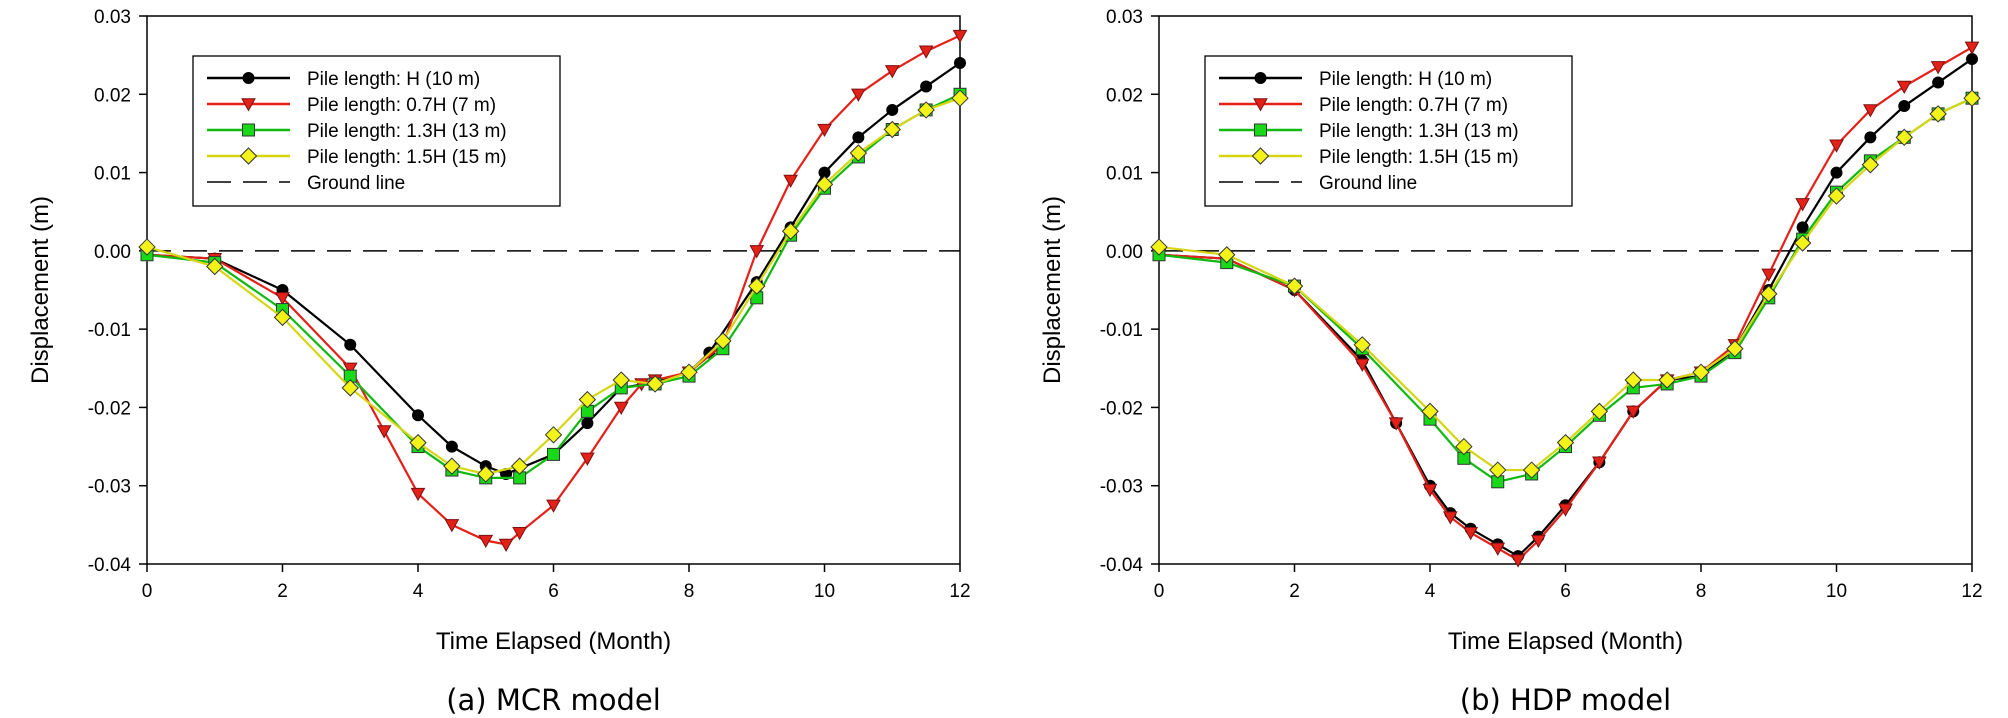 This screenshot has width=2008, height=718. Describe the element at coordinates (1124, 174) in the screenshot. I see `y-tick-label: 0.01` at that location.